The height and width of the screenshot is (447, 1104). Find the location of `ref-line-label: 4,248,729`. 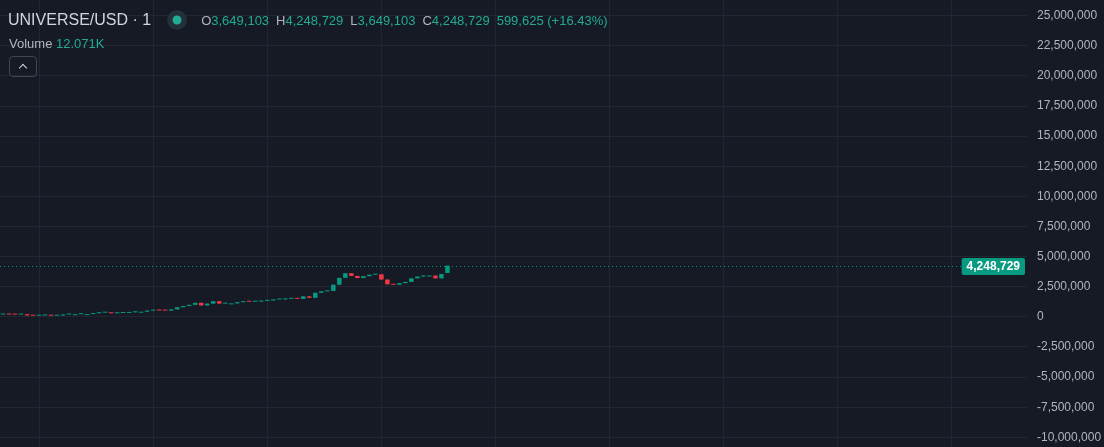

ref-line-label: 4,248,729 is located at coordinates (993, 266).